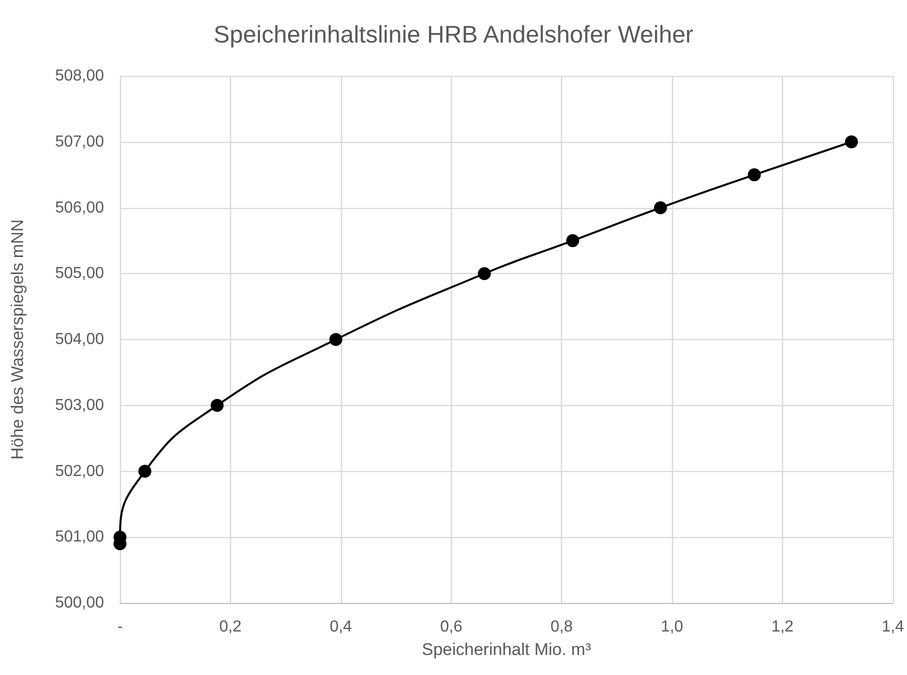 Image resolution: width=907 pixels, height=675 pixels. What do you see at coordinates (672, 627) in the screenshot?
I see `x-tick-label: 1,0` at bounding box center [672, 627].